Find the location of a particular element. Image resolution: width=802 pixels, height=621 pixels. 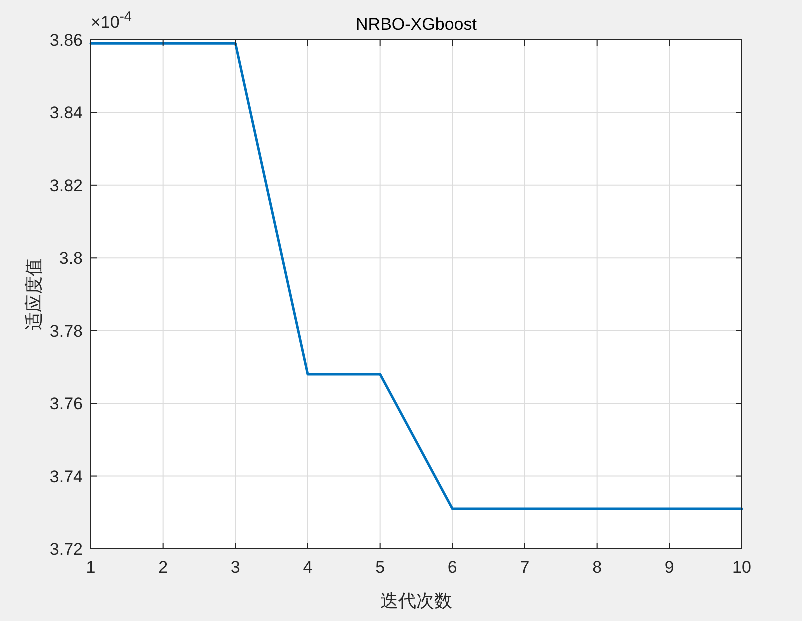

x-tick-label: 4 is located at coordinates (308, 567).